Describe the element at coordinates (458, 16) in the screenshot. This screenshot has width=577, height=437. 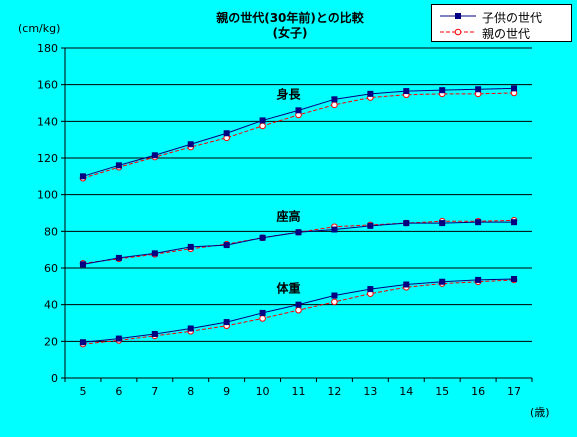
I see `legend-swatch-children` at that location.